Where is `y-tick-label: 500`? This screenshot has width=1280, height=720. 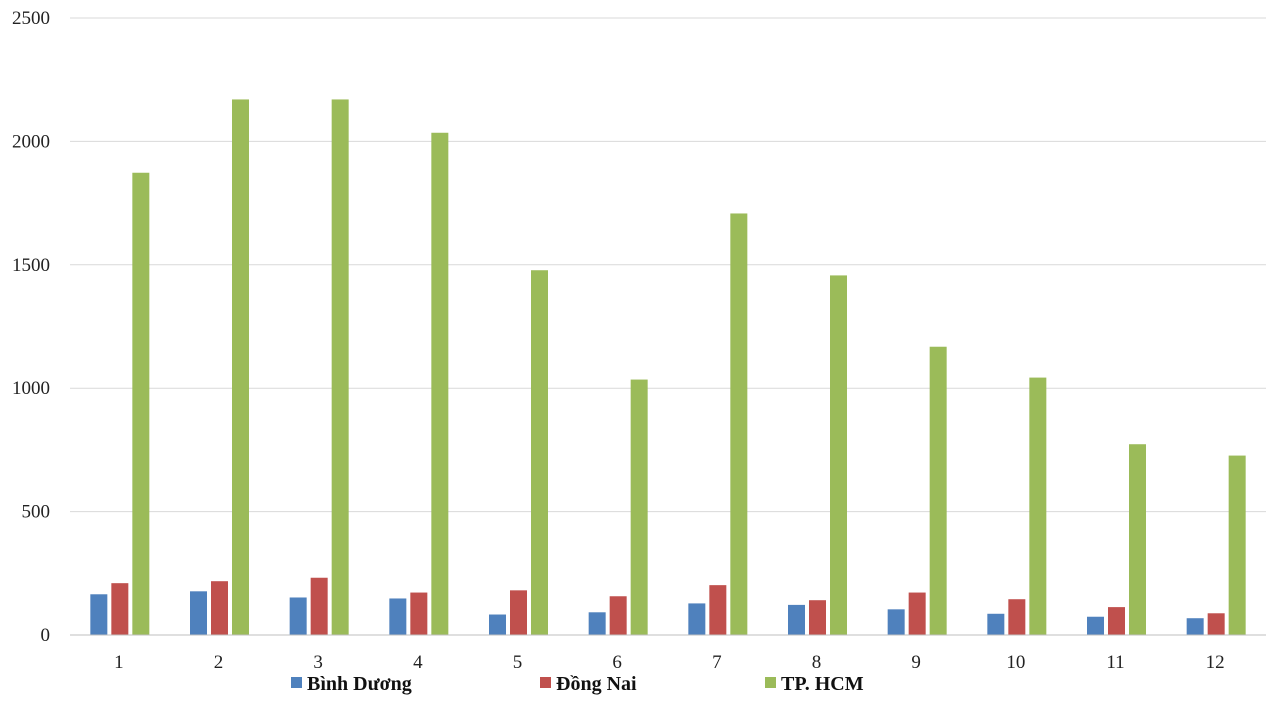 y-tick-label: 500 is located at coordinates (36, 512).